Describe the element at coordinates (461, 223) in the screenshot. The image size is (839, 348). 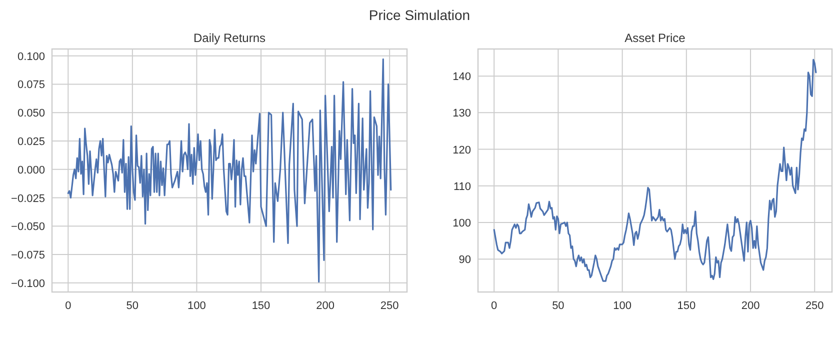
I see `y-tick-label: 100` at that location.